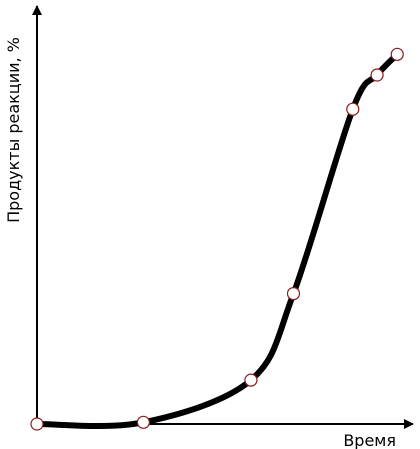  Describe the element at coordinates (13, 130) in the screenshot. I see `y-axis-label: Продукты реакции, %` at that location.